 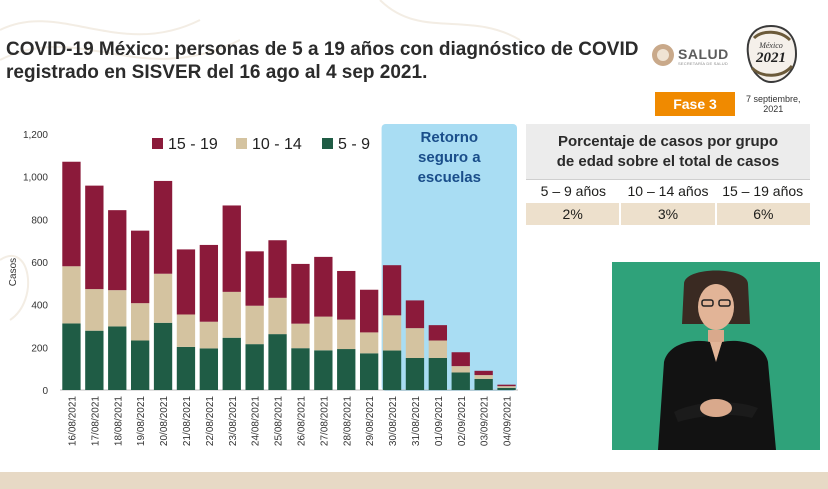 What do you see at coordinates (462, 421) in the screenshot?
I see `x-tick-label: 02/09/2021` at bounding box center [462, 421].